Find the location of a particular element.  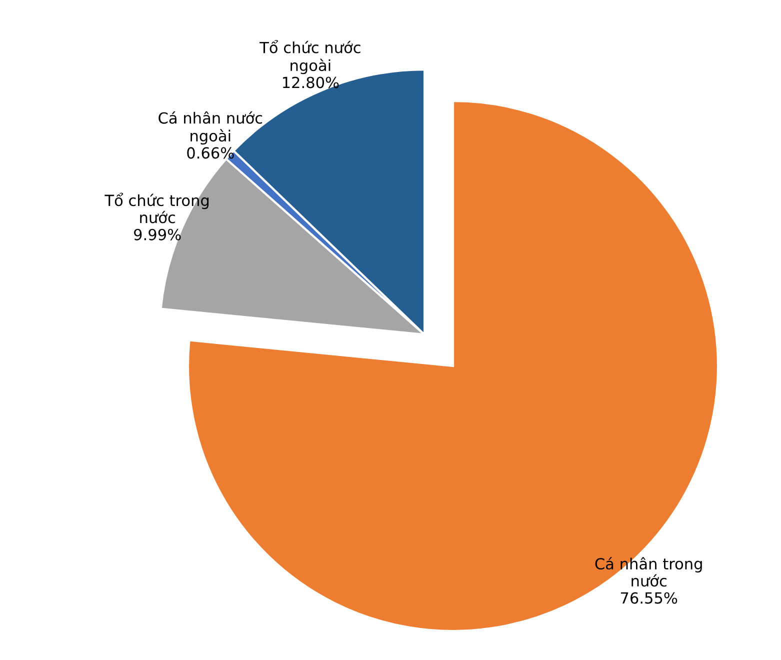

slice-label: Tổ chức nước ngoài is located at coordinates (310, 57).